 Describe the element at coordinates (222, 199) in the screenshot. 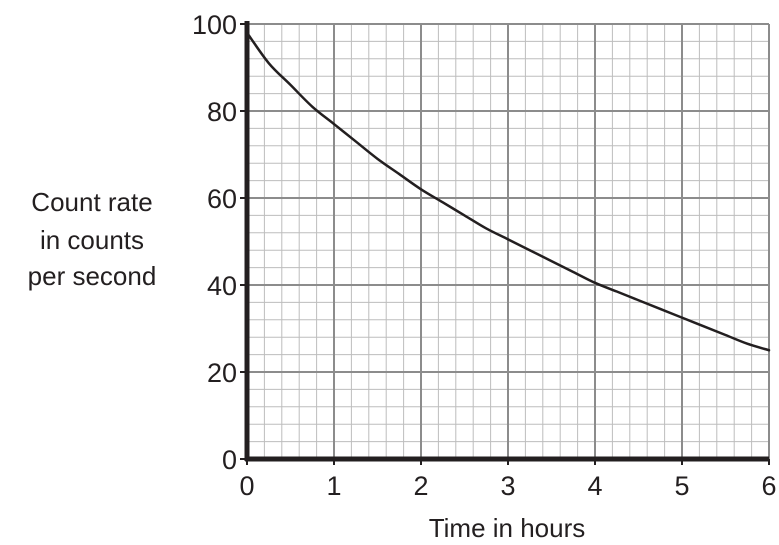

I see `y-tick-label: 60` at that location.